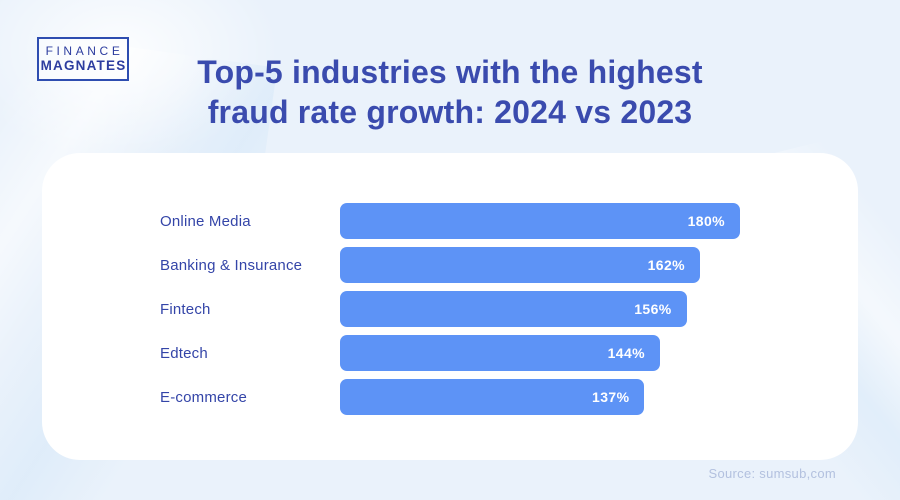  What do you see at coordinates (611, 397) in the screenshot?
I see `bar-value-label: 137%` at bounding box center [611, 397].